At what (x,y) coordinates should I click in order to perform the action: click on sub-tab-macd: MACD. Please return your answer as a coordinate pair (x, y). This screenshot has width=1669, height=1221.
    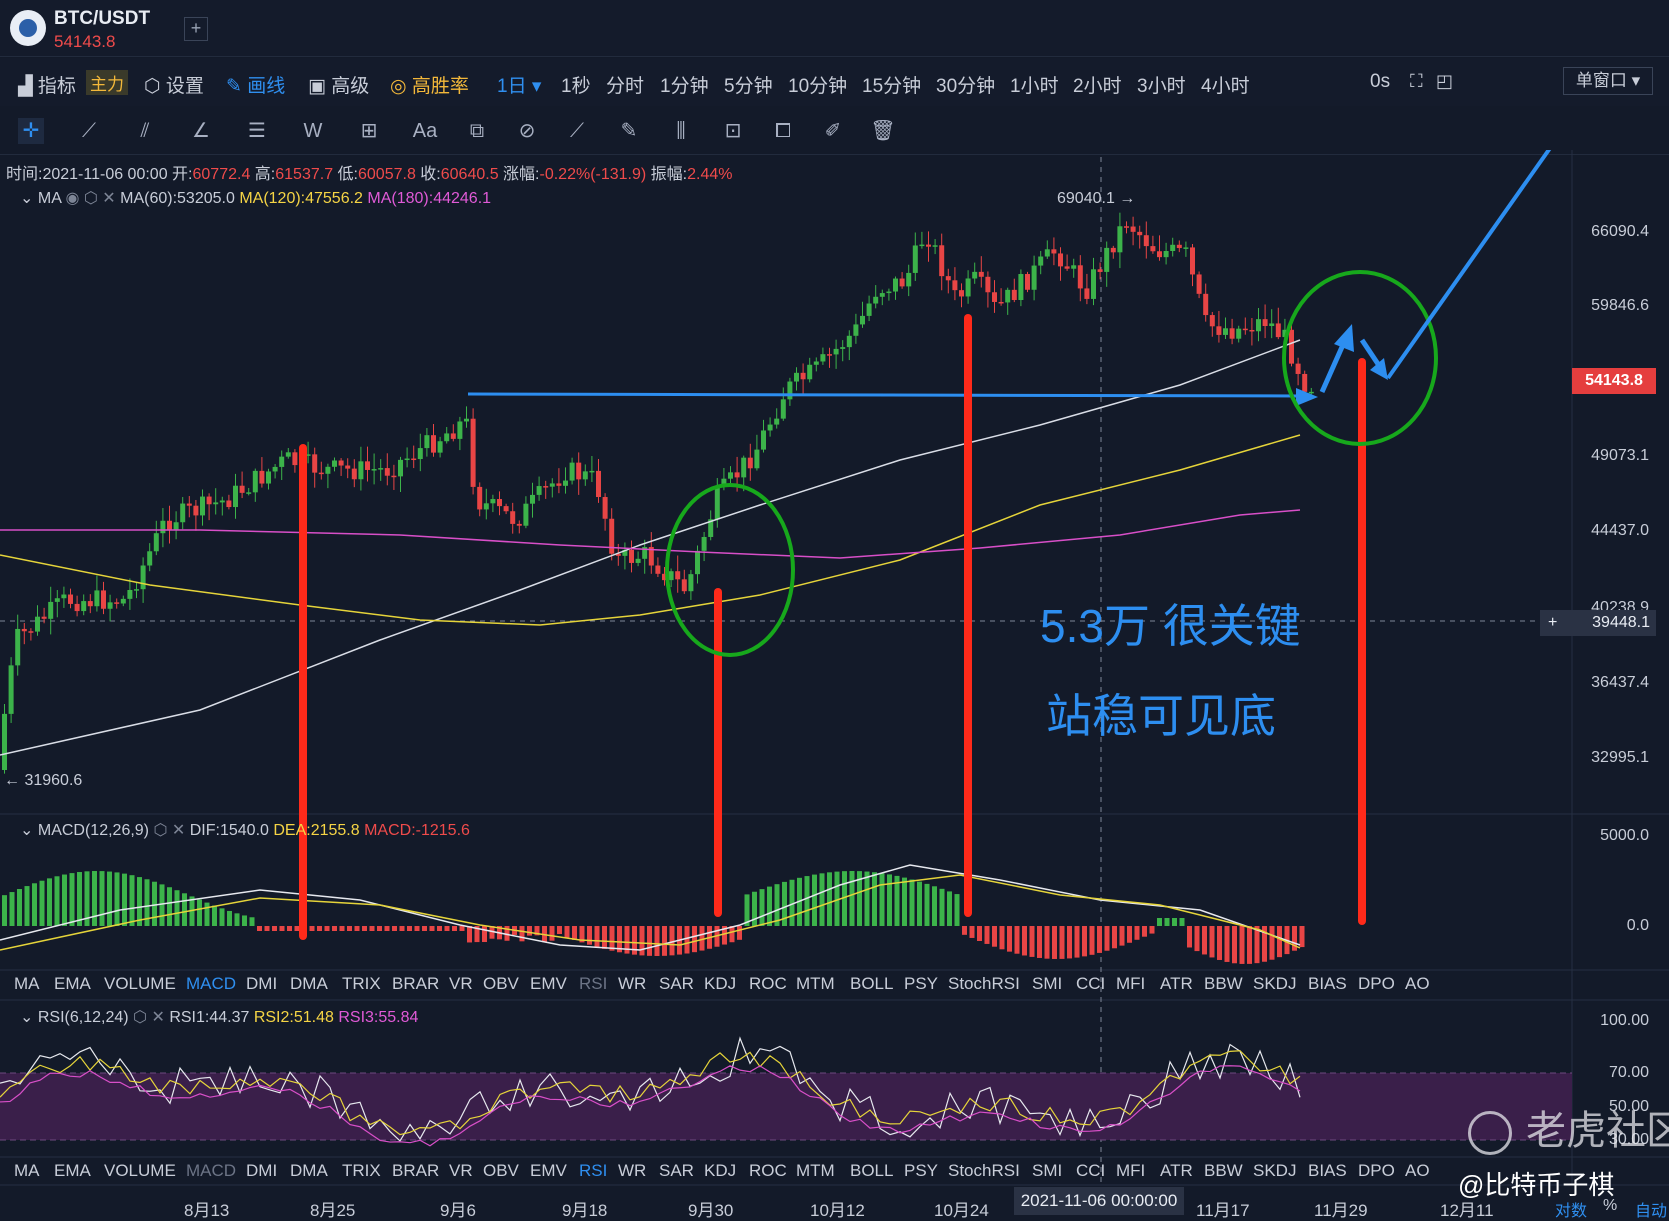
    Looking at the image, I should click on (211, 1170).